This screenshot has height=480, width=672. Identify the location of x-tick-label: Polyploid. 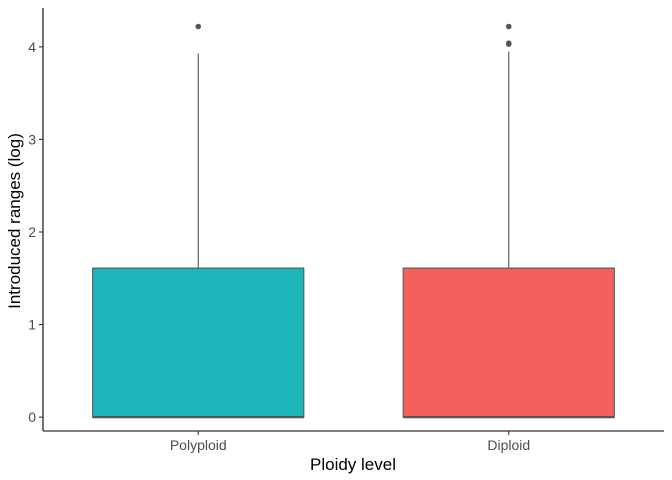
(198, 445).